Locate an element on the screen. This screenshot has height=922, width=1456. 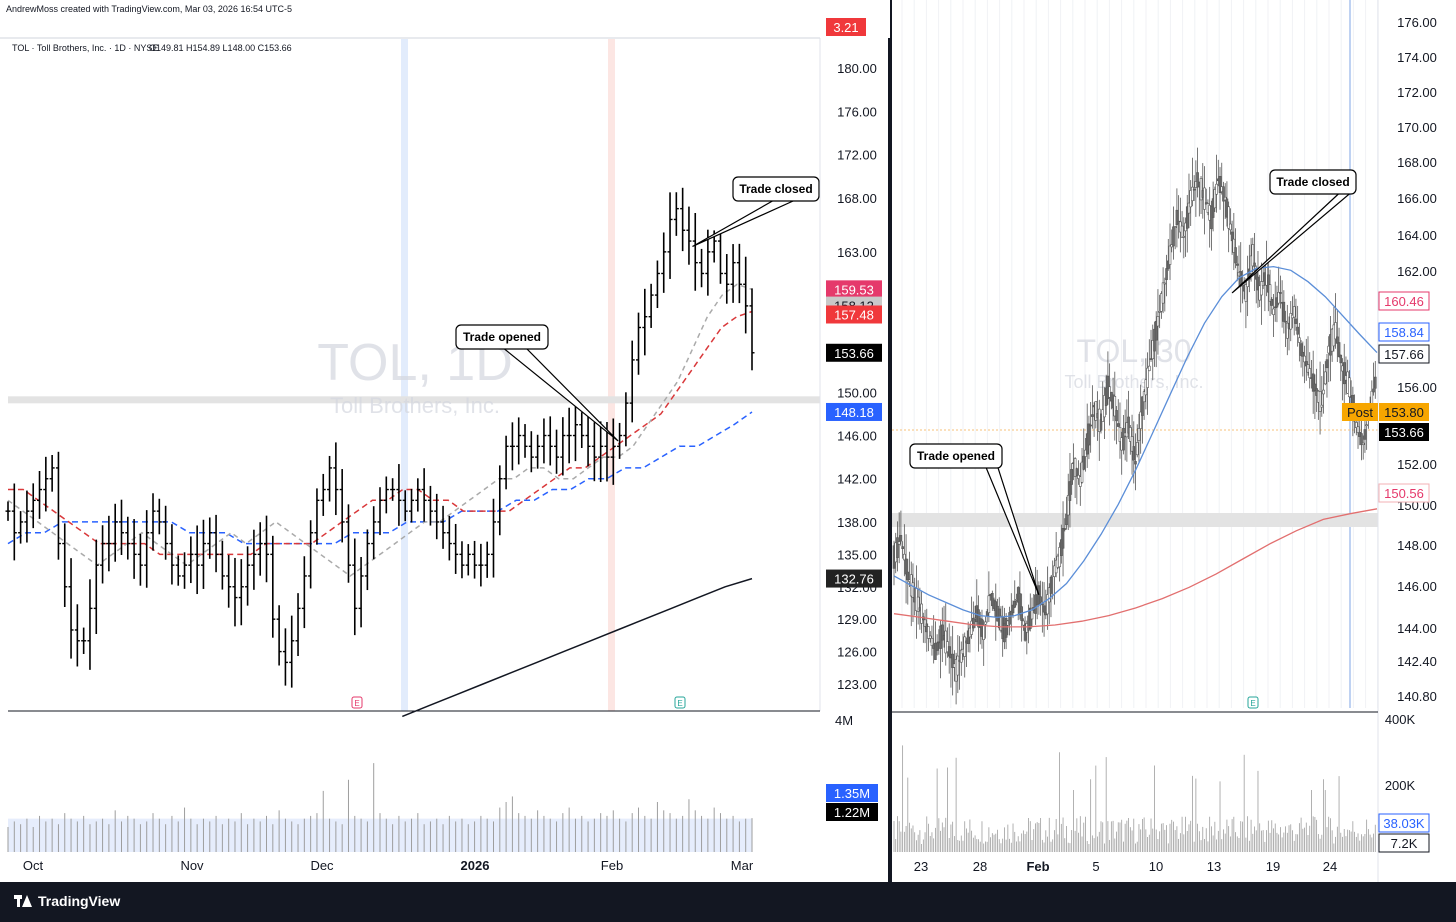
time-tick-label: 13 is located at coordinates (1214, 866).